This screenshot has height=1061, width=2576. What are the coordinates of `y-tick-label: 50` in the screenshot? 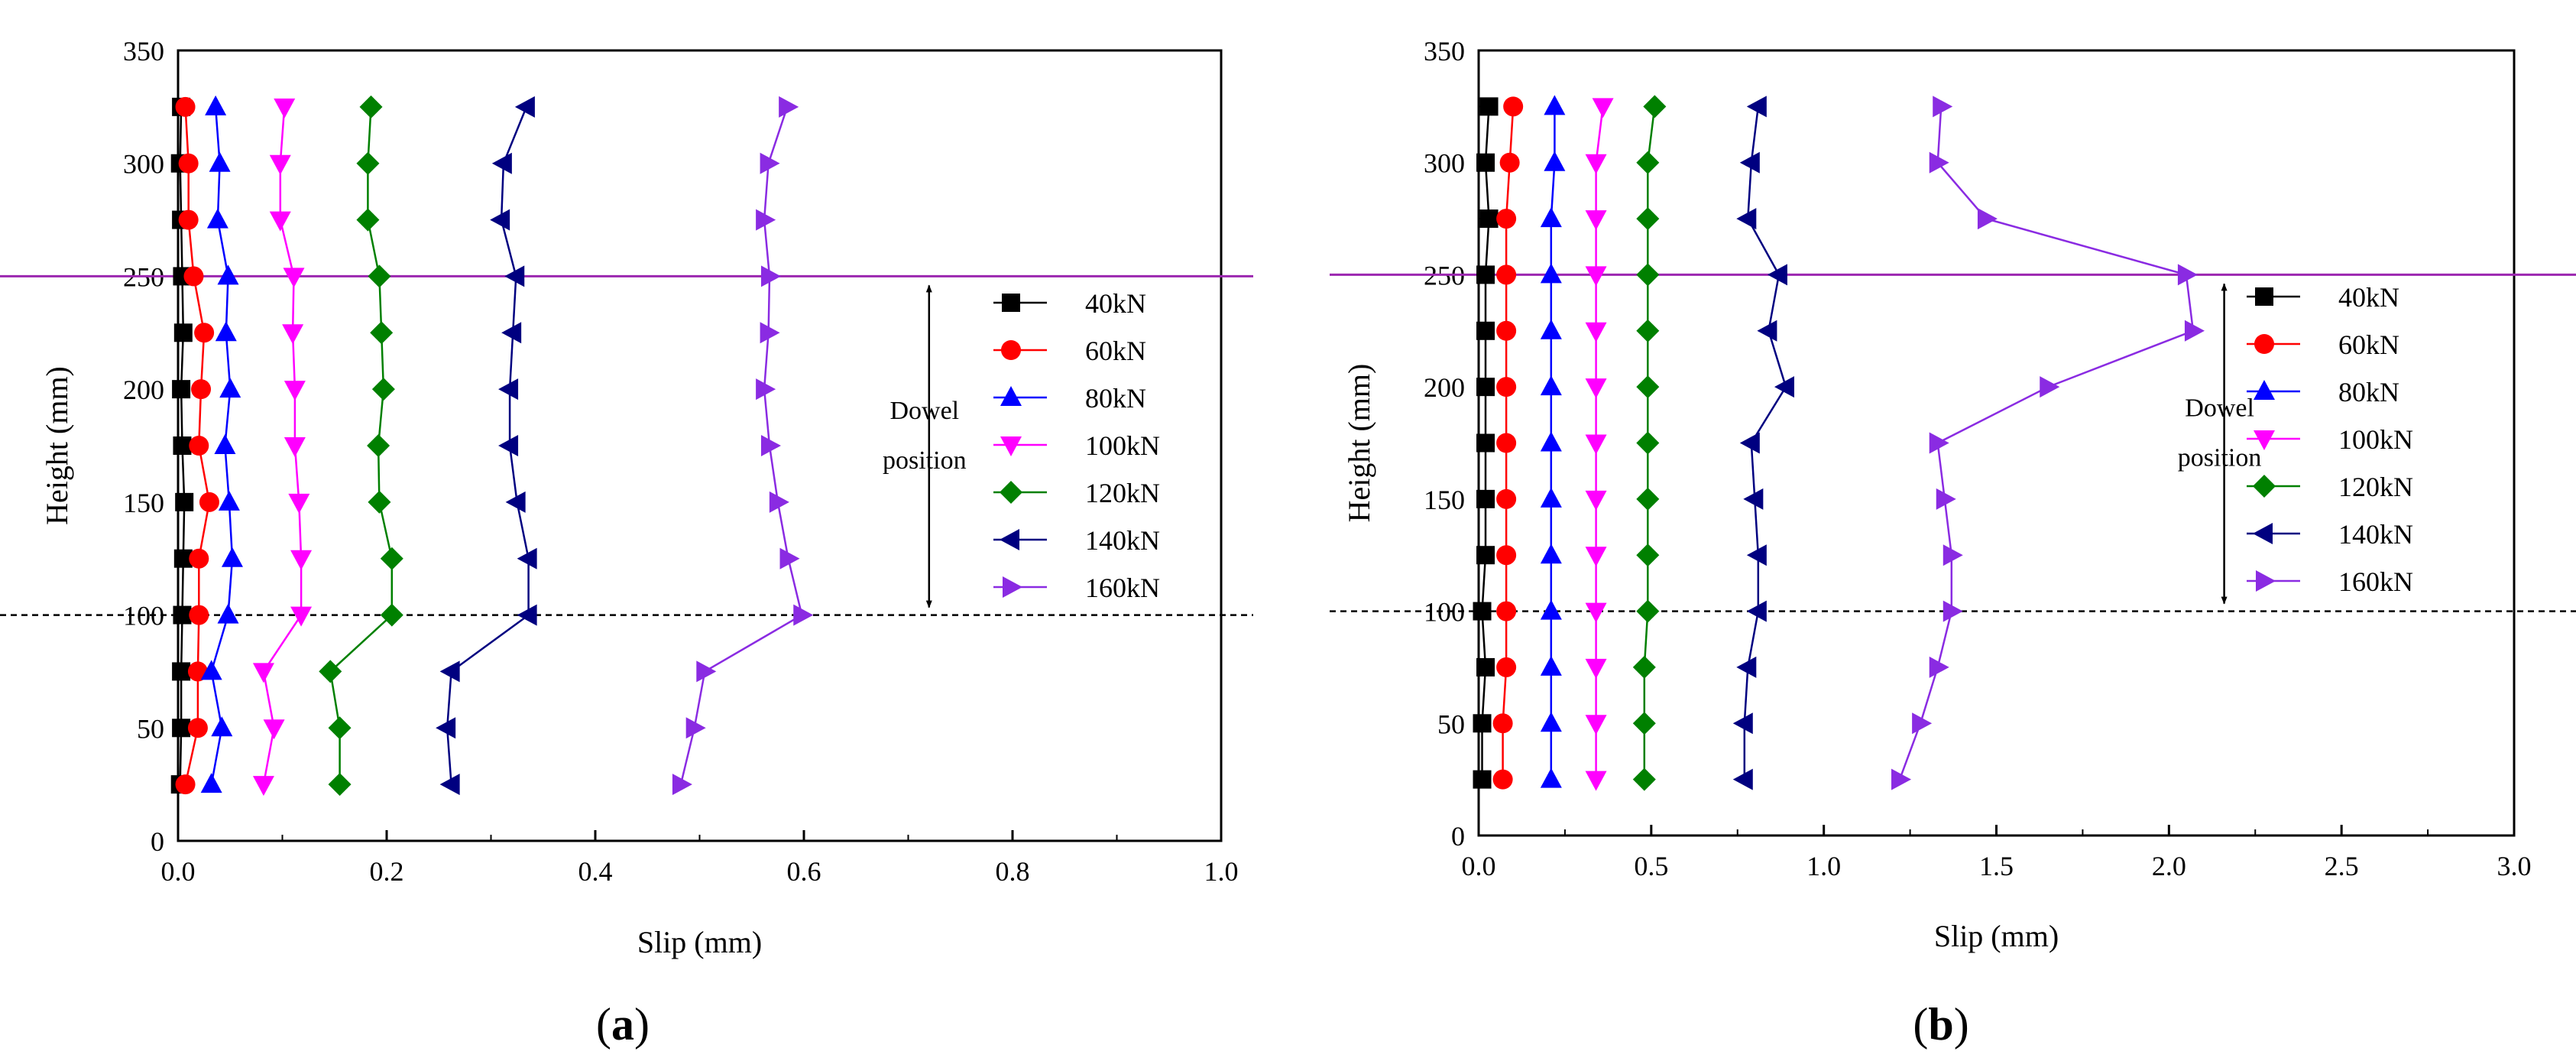 It's located at (1451, 724).